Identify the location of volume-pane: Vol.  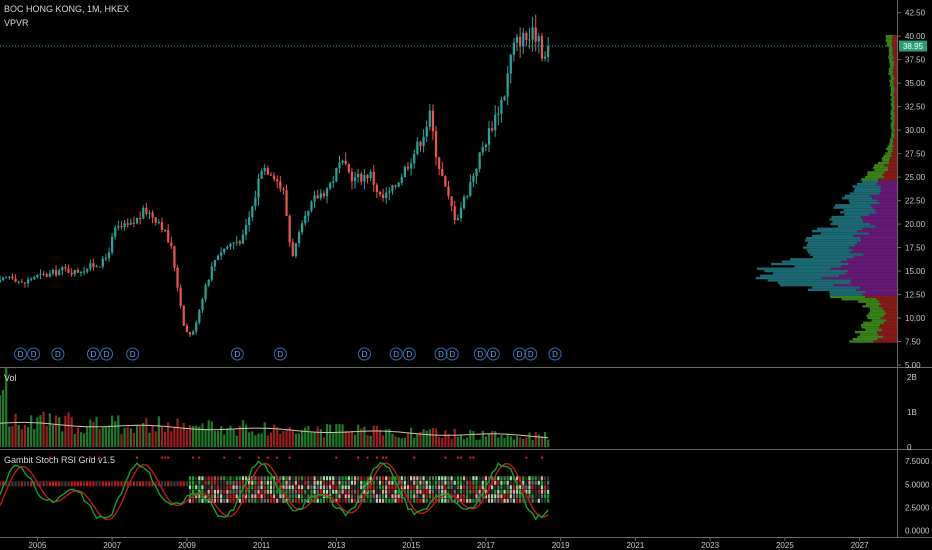
(275, 407).